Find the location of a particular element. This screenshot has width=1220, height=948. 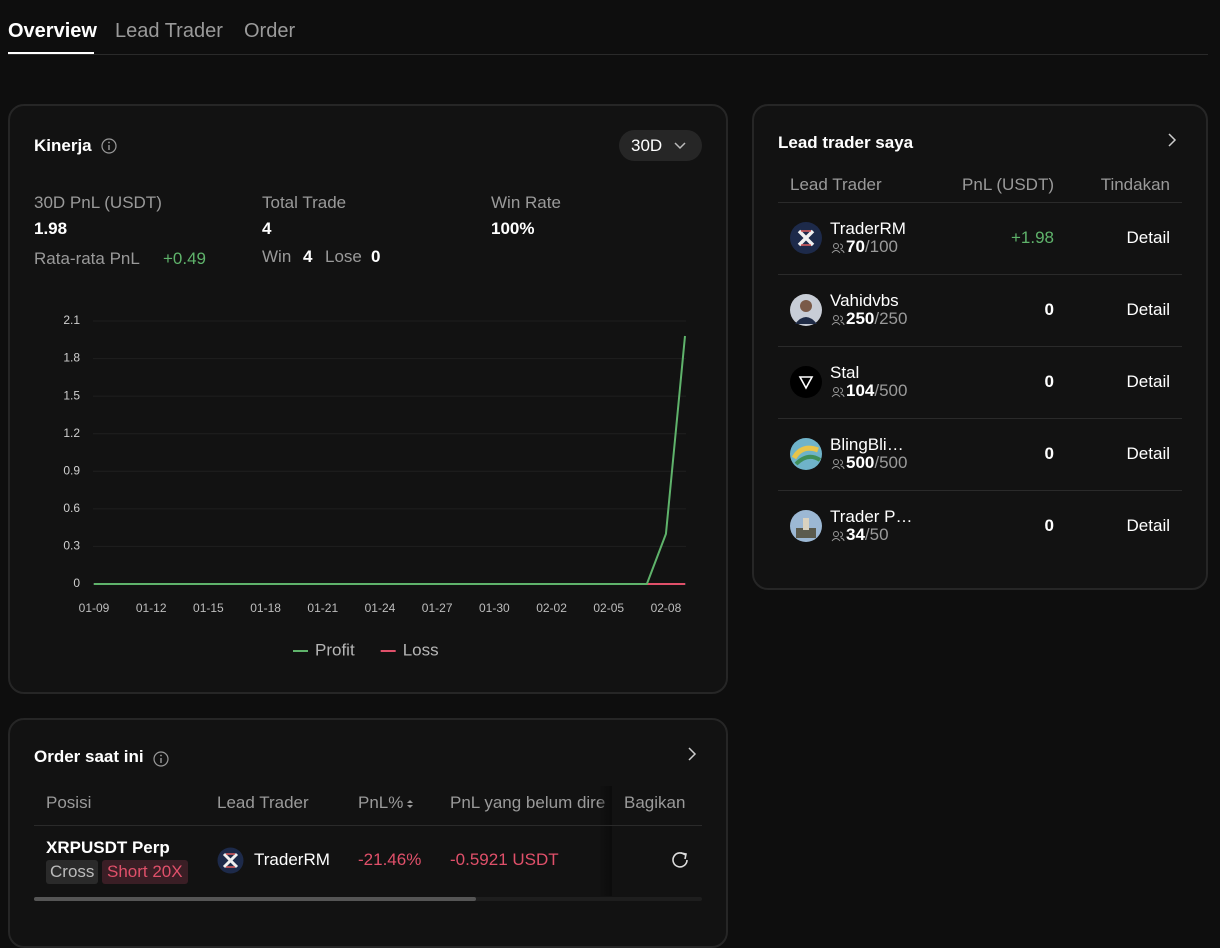

symbol: XRPUSDT Perp is located at coordinates (108, 847).